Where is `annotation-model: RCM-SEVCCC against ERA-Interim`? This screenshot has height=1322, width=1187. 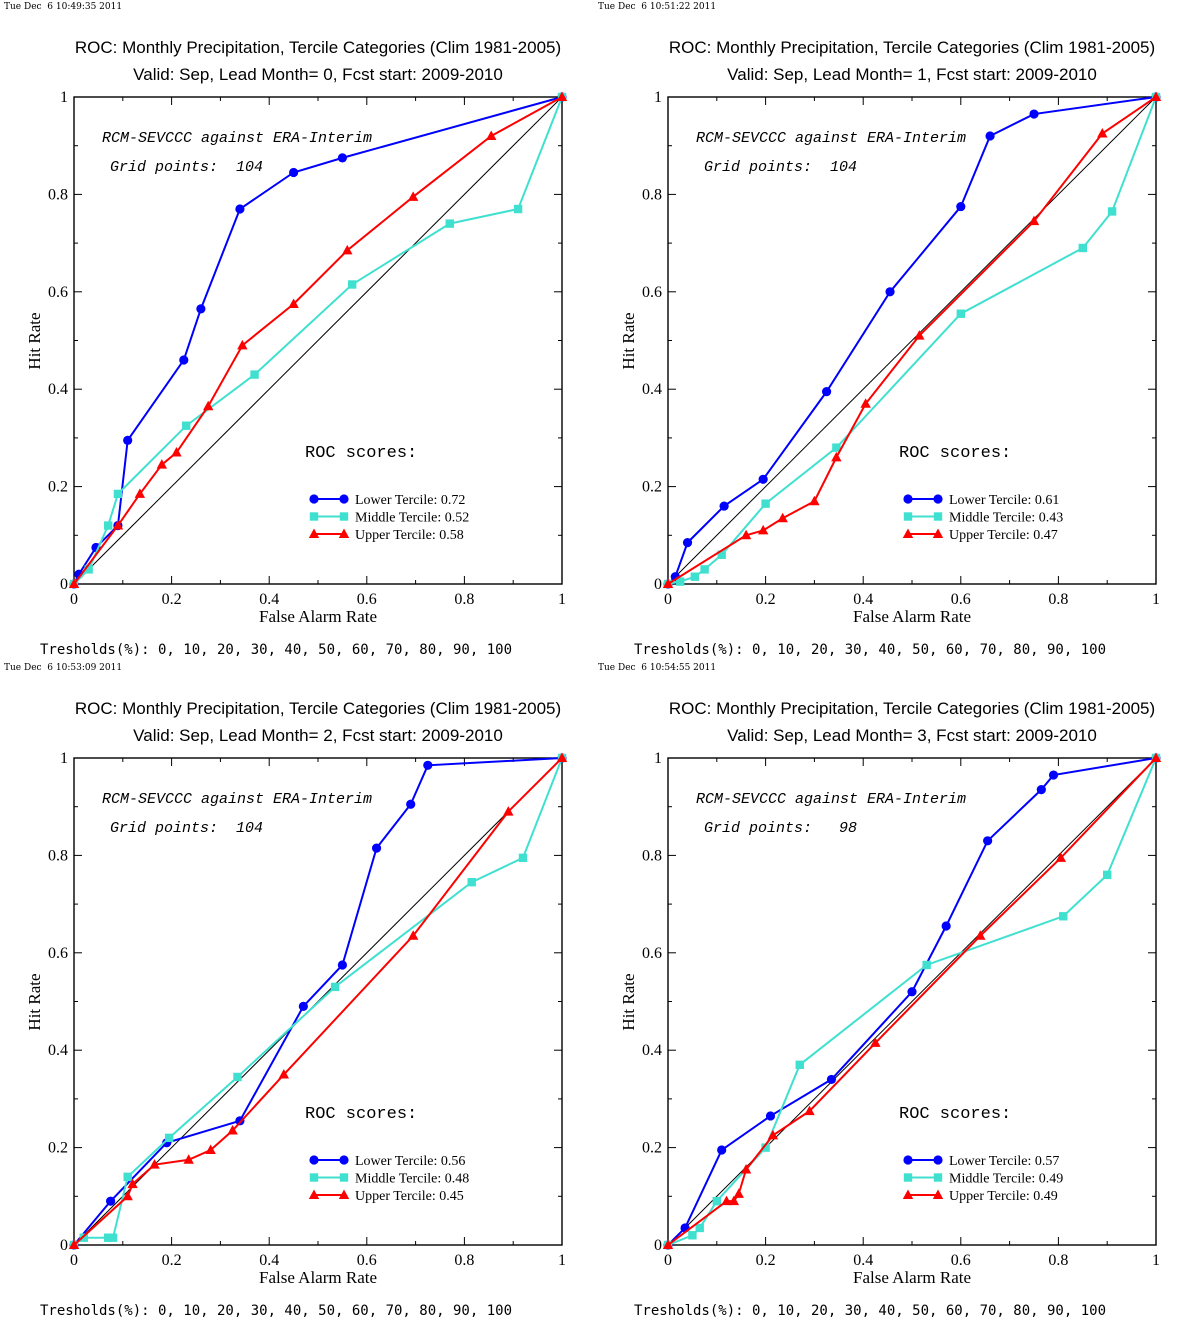
annotation-model: RCM-SEVCCC against ERA-Interim is located at coordinates (831, 138).